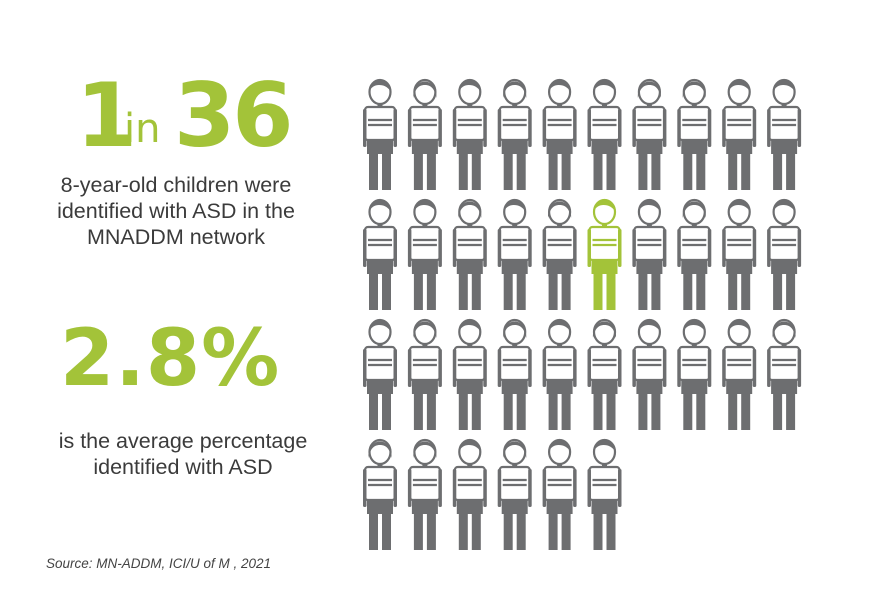 This screenshot has width=892, height=600. I want to click on source-note: Source: MN-ADDM, ICI/U of M , 2021, so click(159, 563).